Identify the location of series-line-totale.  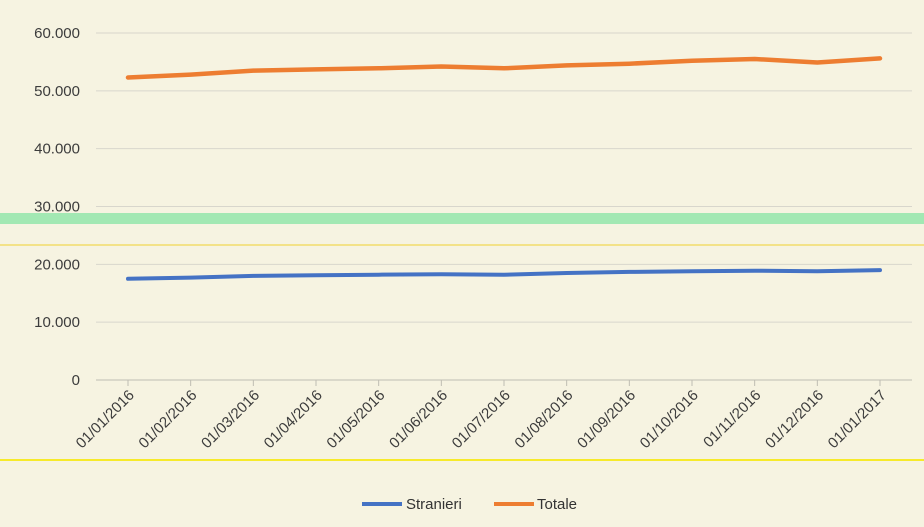
(504, 68).